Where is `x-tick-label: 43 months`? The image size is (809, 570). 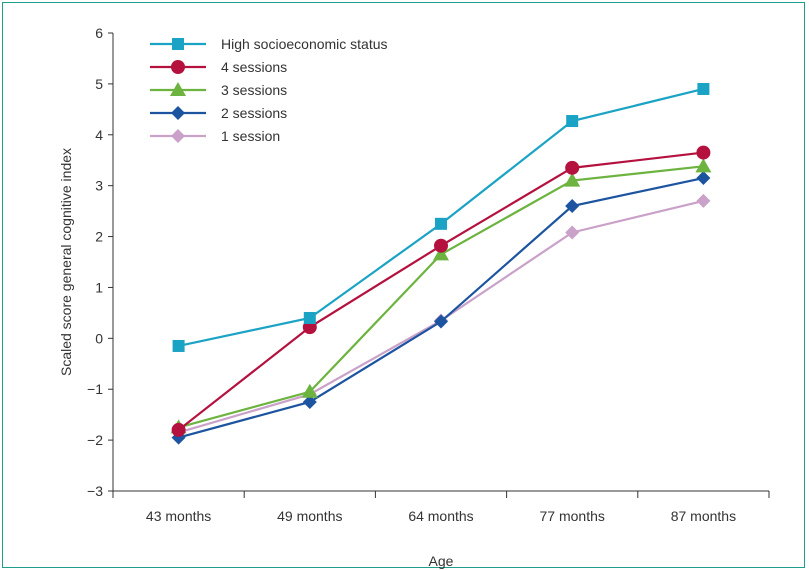
x-tick-label: 43 months is located at coordinates (178, 516).